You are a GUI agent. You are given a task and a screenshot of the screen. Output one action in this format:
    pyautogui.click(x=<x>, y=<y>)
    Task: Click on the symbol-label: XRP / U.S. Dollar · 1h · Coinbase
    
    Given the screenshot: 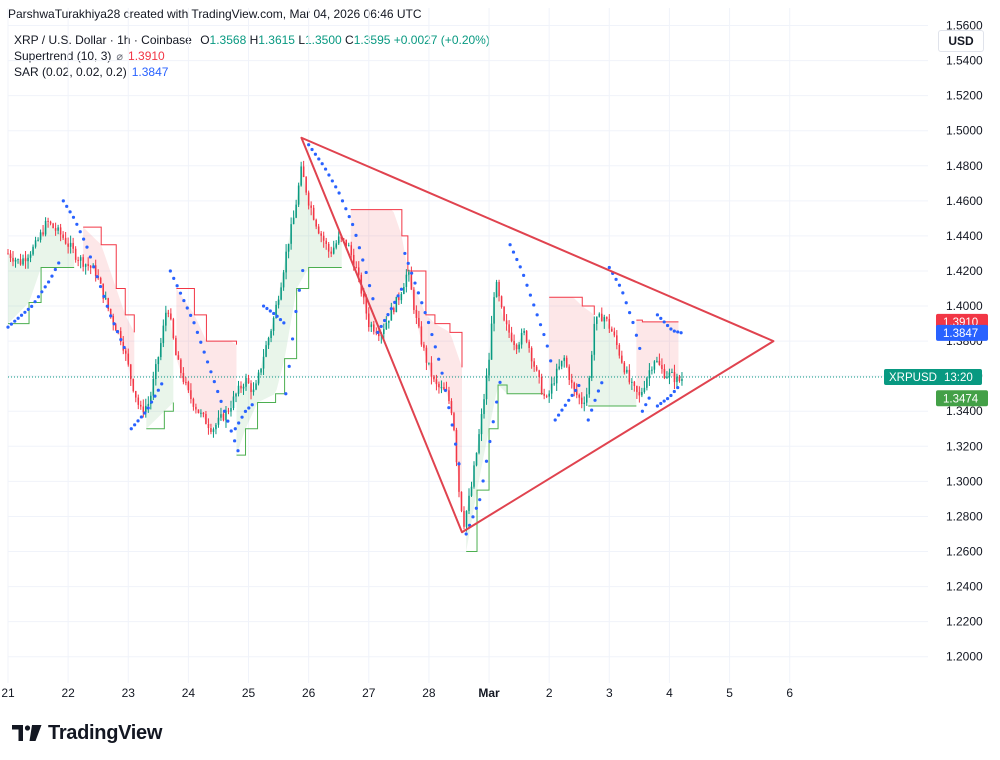 What is the action you would take?
    pyautogui.click(x=103, y=40)
    